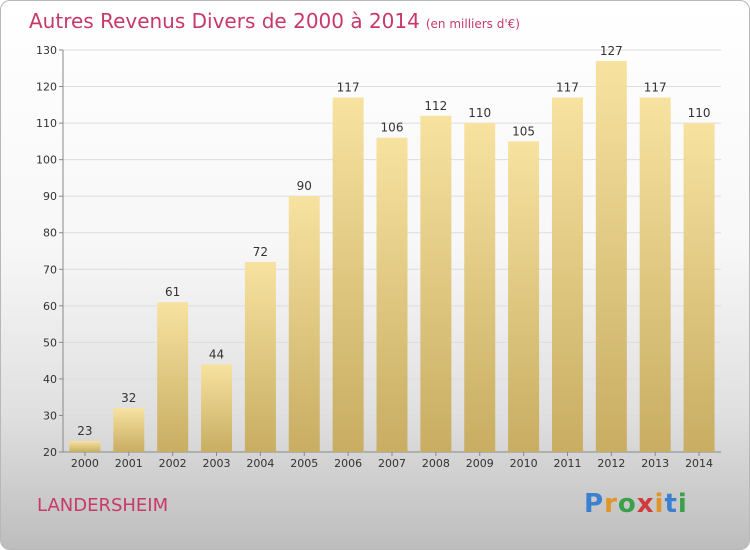 The image size is (750, 550). I want to click on x-tick-label-2004: 2004, so click(260, 463).